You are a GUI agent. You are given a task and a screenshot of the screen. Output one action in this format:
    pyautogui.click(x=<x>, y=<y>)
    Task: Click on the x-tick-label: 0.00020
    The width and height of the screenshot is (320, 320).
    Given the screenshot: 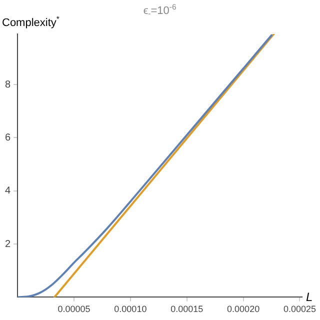 What is the action you would take?
    pyautogui.click(x=243, y=309)
    